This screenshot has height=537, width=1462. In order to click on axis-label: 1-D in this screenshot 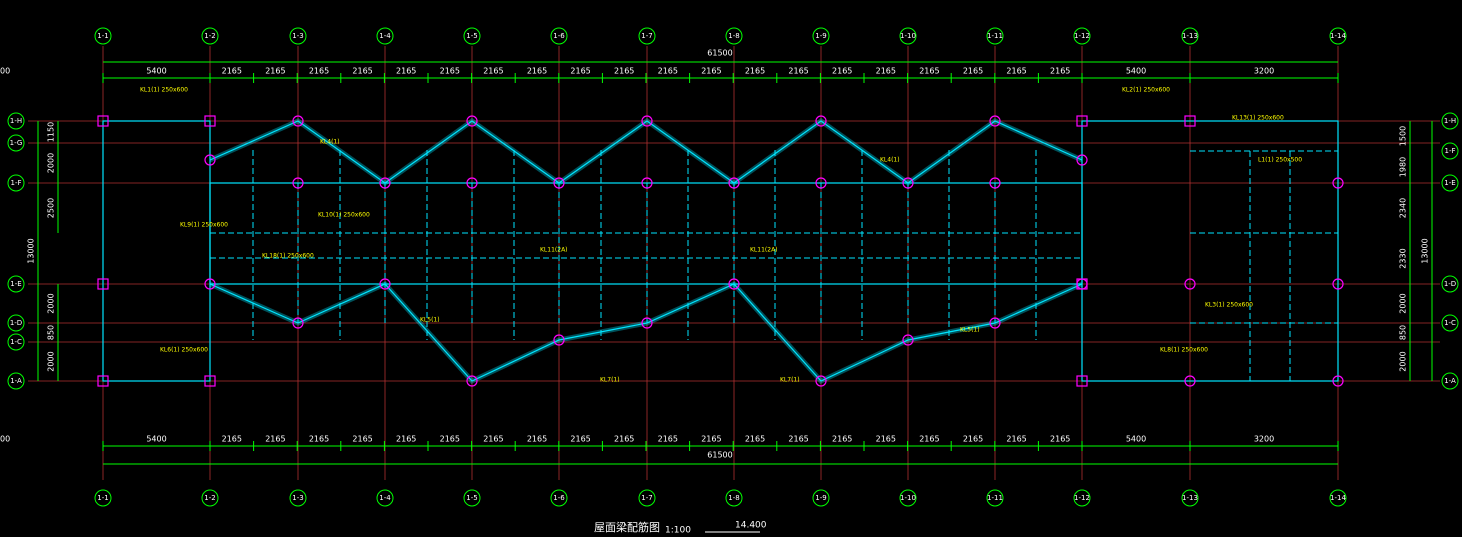, I will do `click(16, 323)`.